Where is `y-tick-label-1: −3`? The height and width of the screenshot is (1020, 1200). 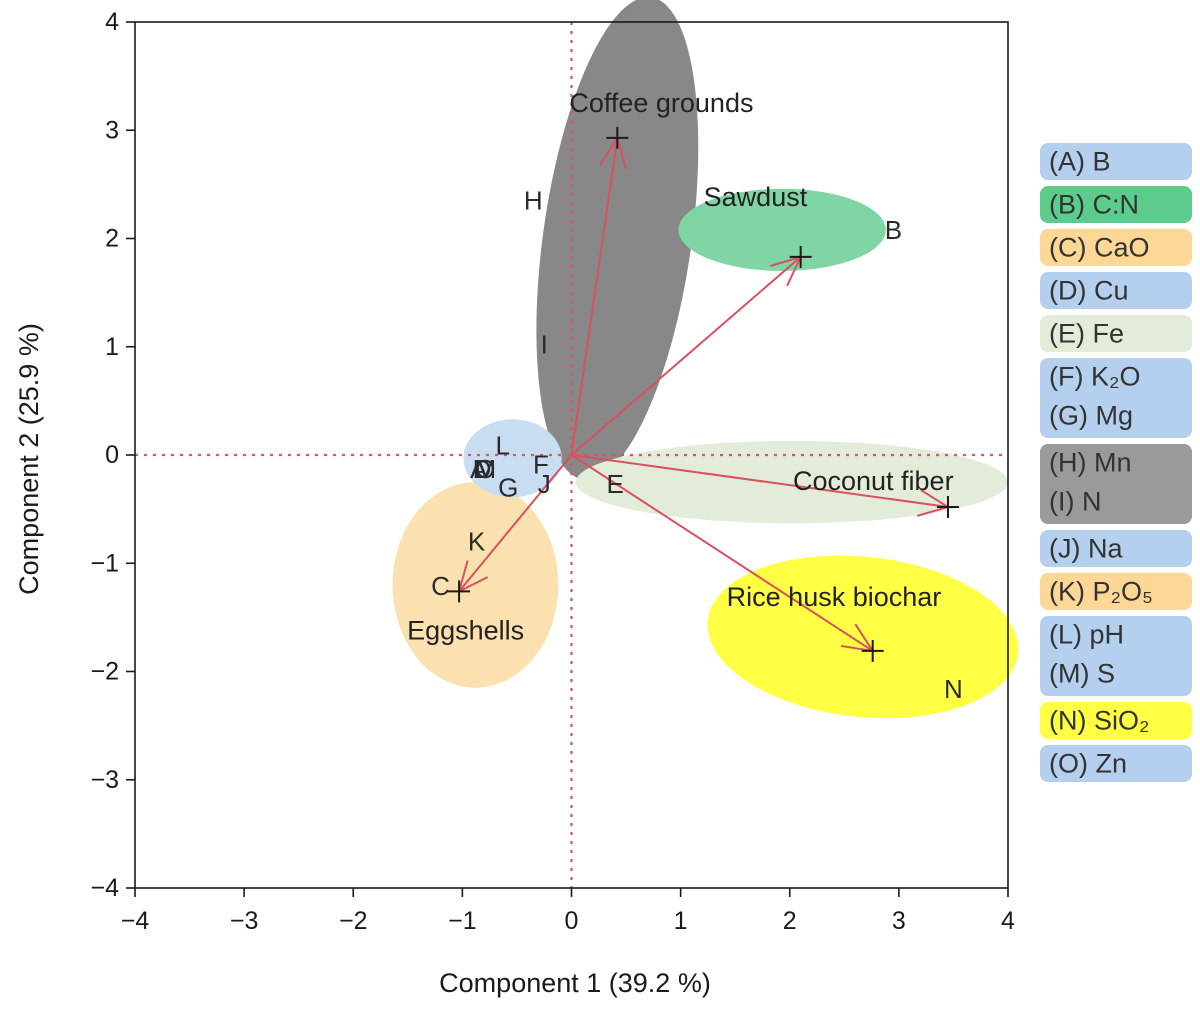
y-tick-label-1: −3 is located at coordinates (104, 780).